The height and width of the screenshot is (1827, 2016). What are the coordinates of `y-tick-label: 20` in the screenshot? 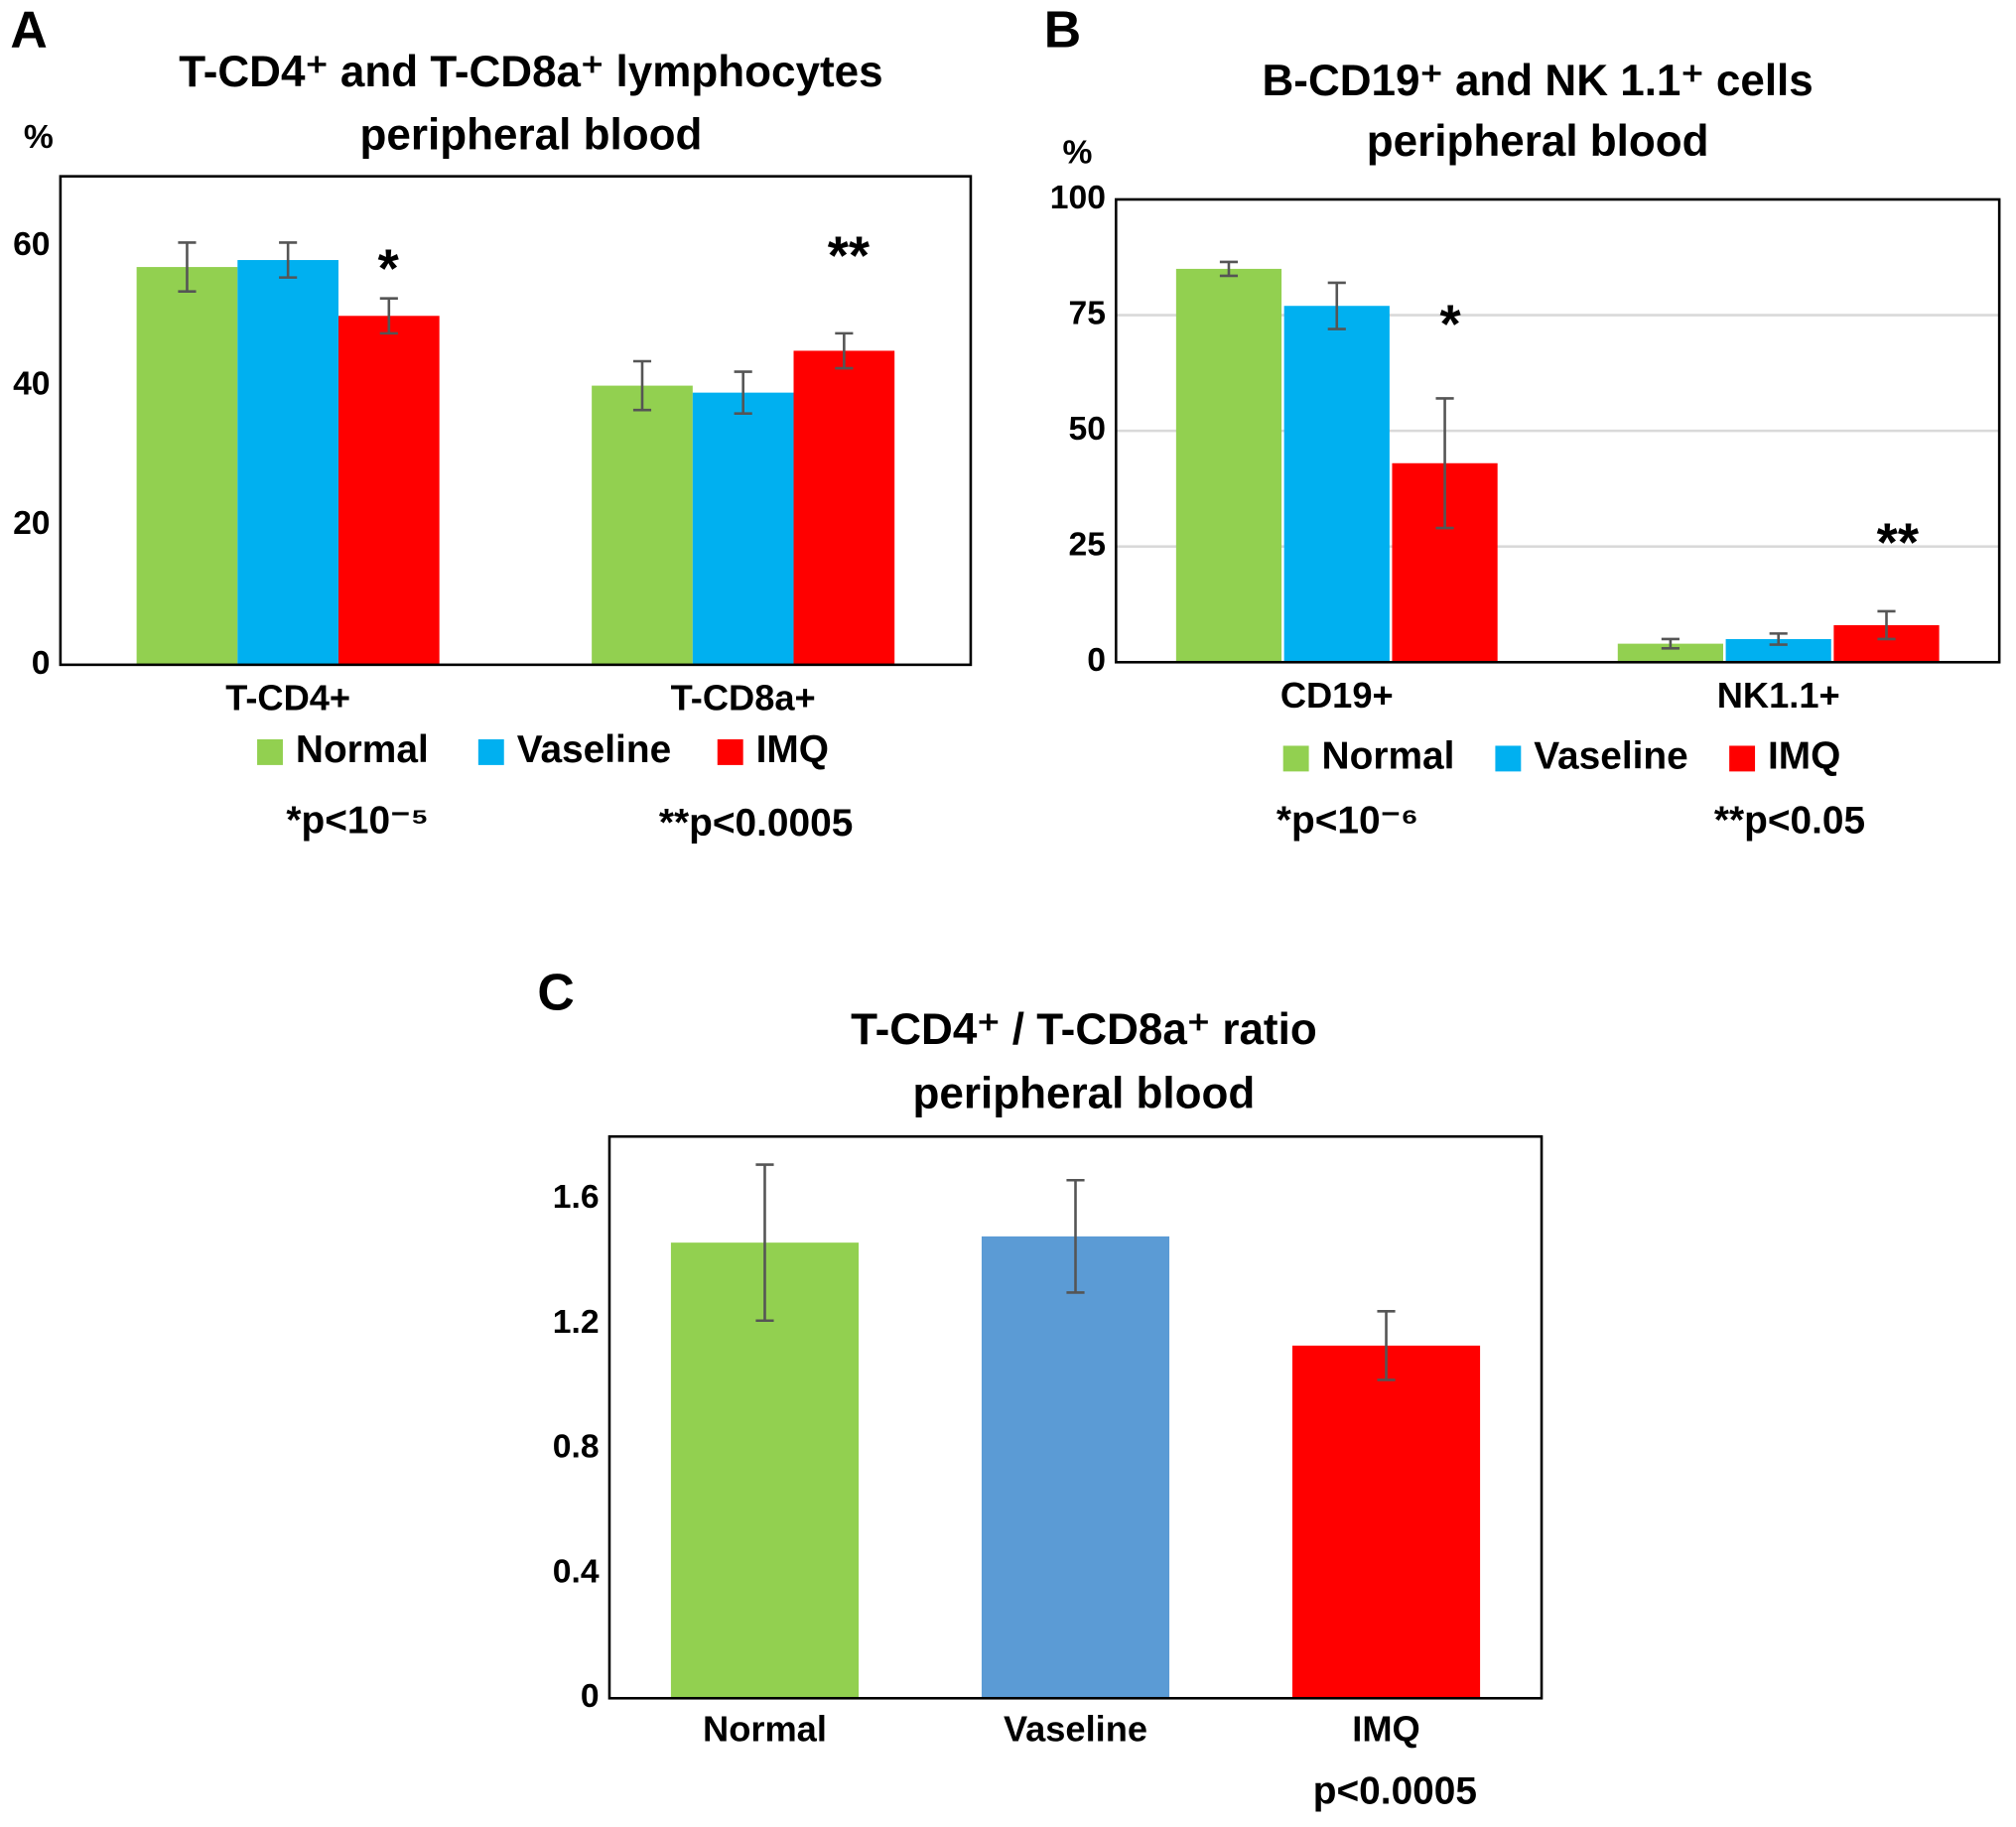 It's located at (32, 524).